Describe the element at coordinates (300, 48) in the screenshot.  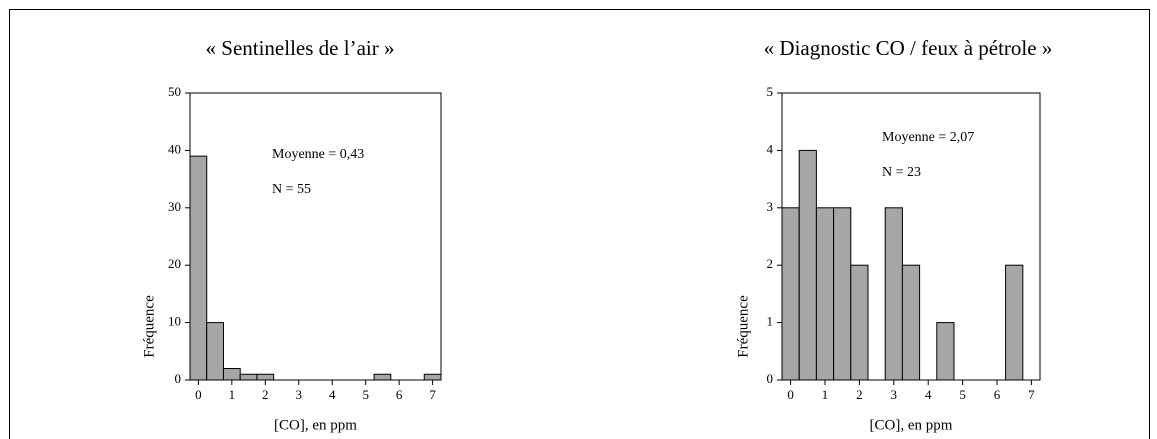
I see `chart-title: « Sentinelles de l’air »` at that location.